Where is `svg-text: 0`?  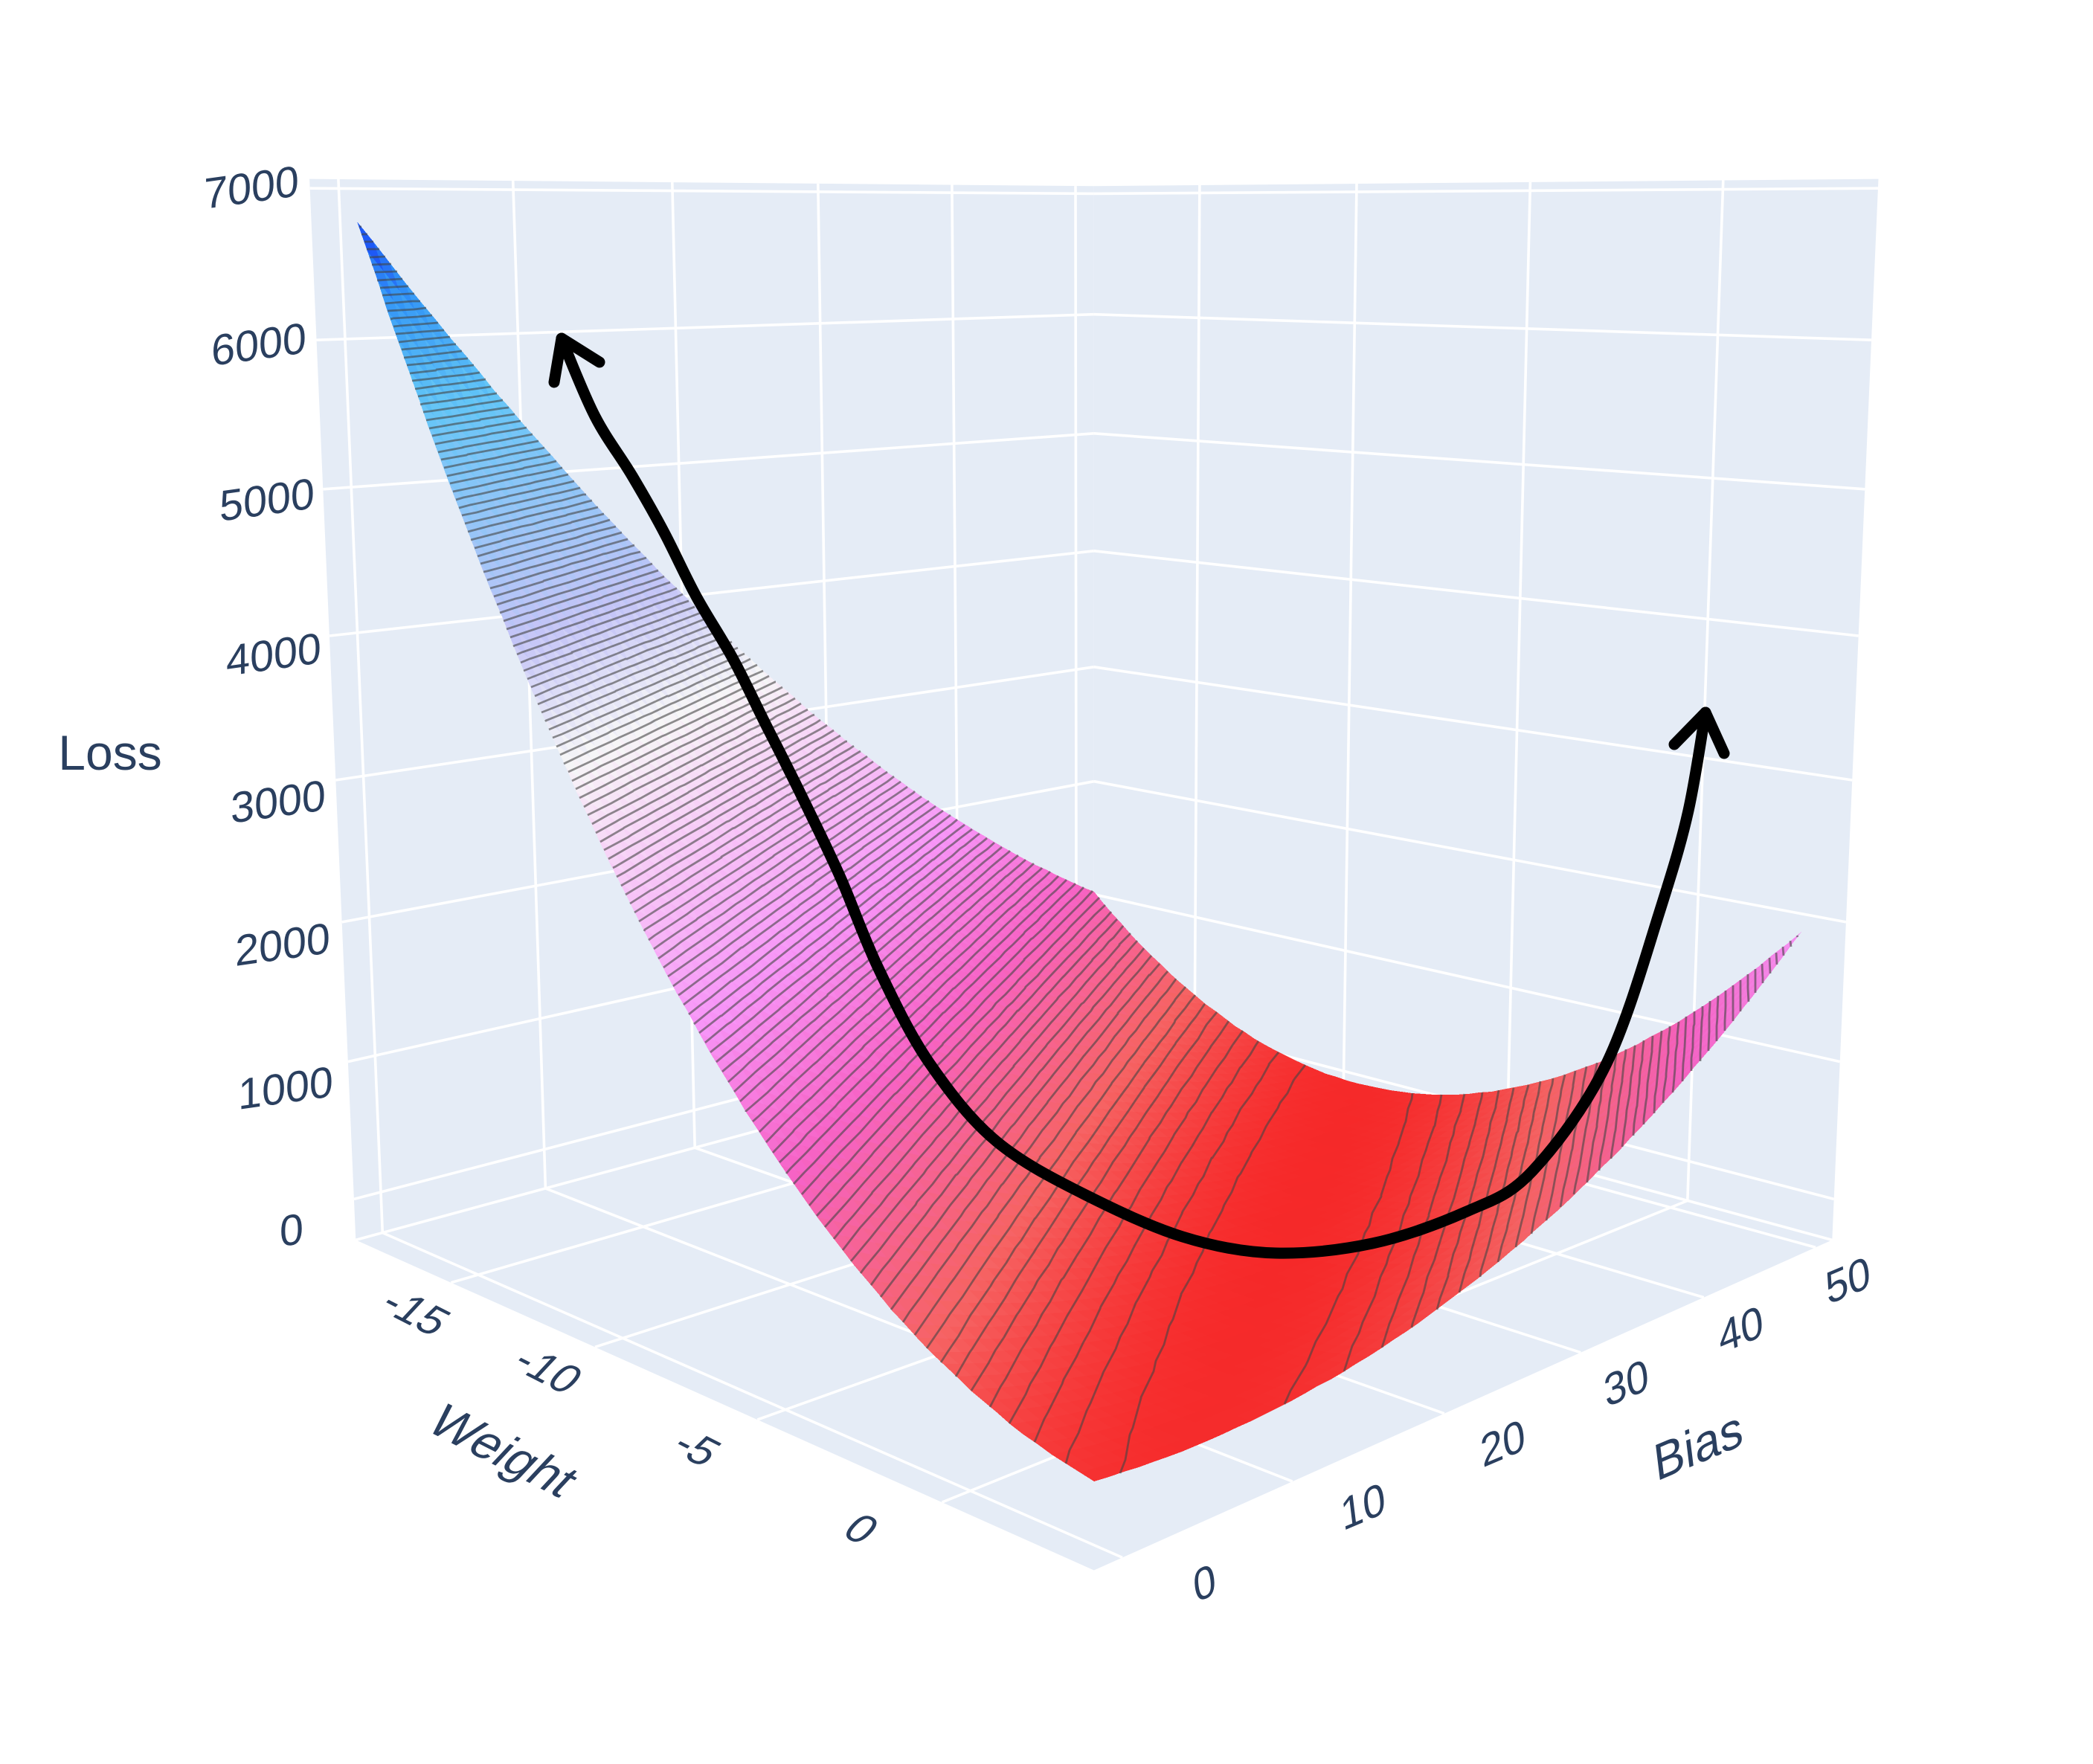
svg-text: 0 is located at coordinates (291, 1231).